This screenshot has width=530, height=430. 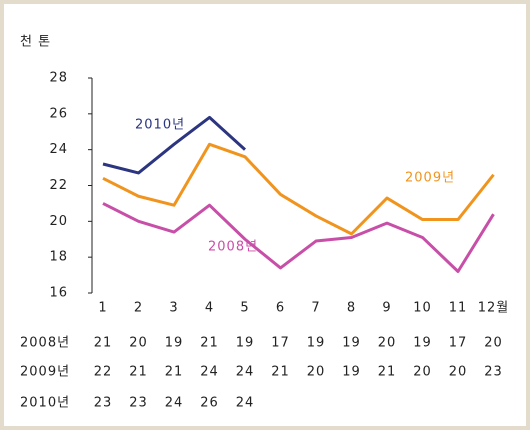 I want to click on table-cell: 22, so click(x=103, y=372).